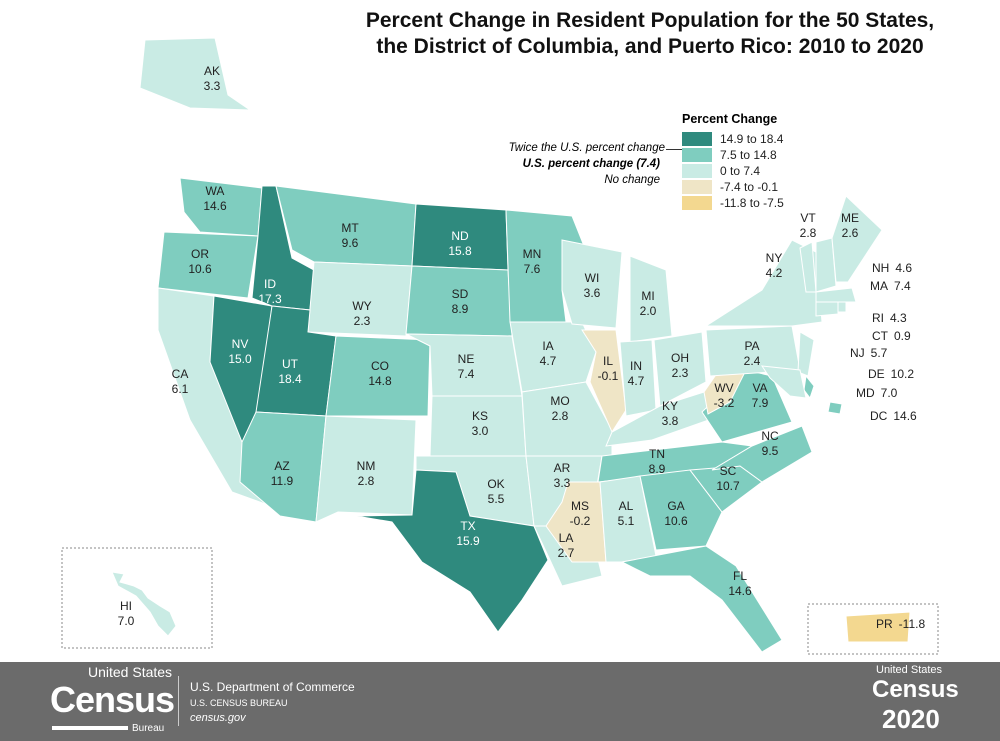 This screenshot has width=1000, height=741. I want to click on state-nj, so click(806, 354).